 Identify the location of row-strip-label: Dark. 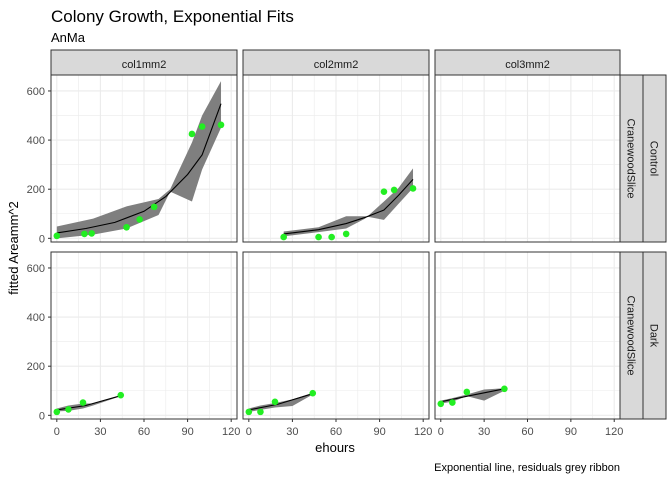
(654, 336).